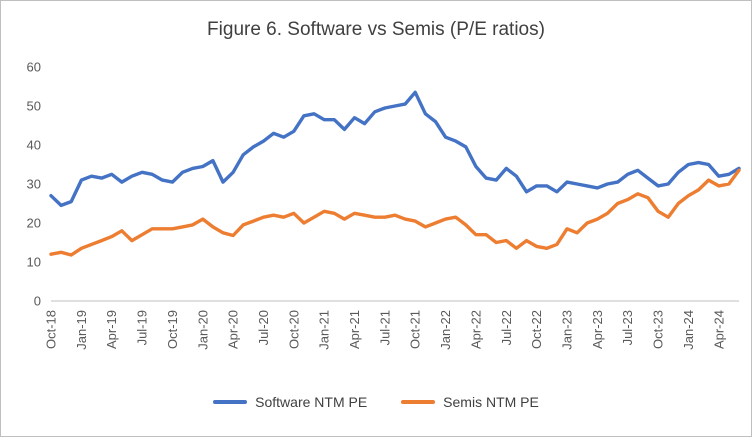  I want to click on x-tick-label: Oct-21, so click(415, 329).